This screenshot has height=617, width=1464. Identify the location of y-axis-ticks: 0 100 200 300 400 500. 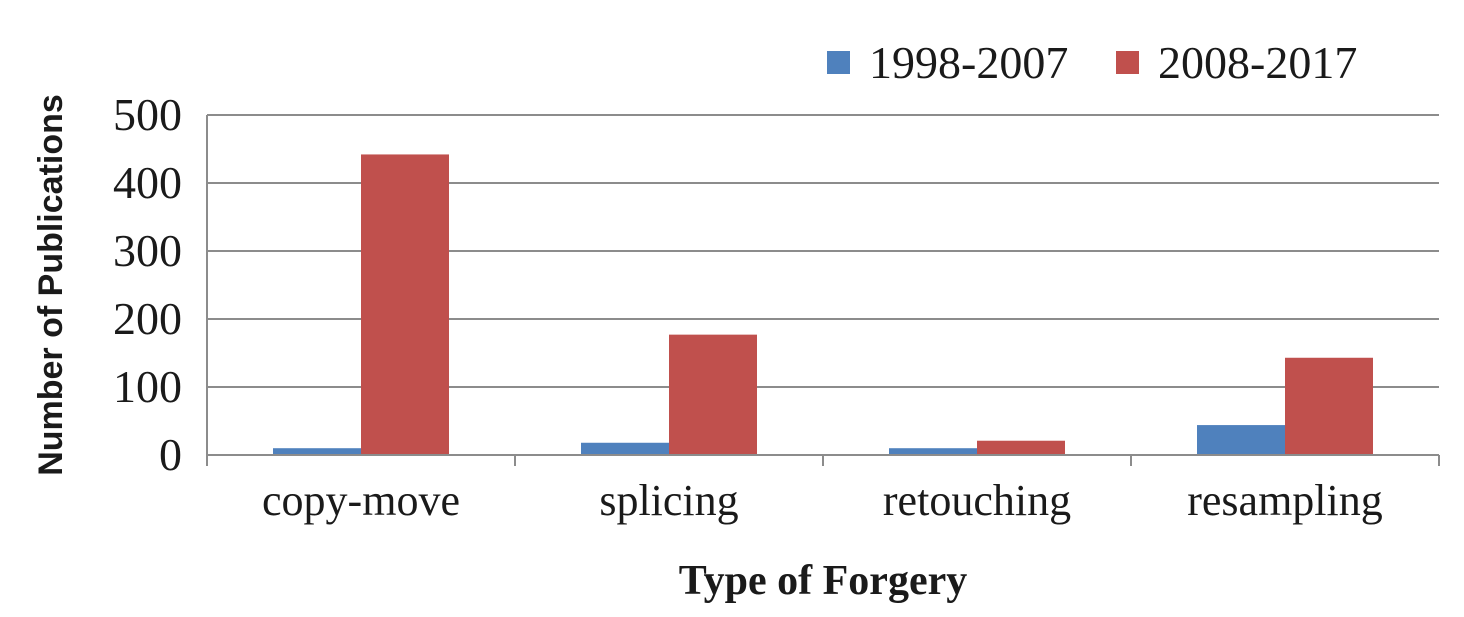
(147, 284).